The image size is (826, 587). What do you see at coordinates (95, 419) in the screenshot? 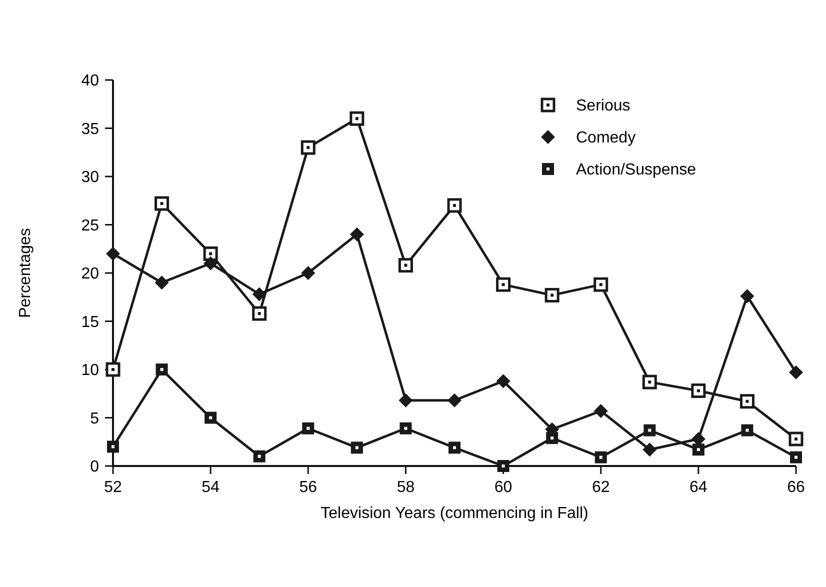
I see `y-tick-label: 5` at bounding box center [95, 419].